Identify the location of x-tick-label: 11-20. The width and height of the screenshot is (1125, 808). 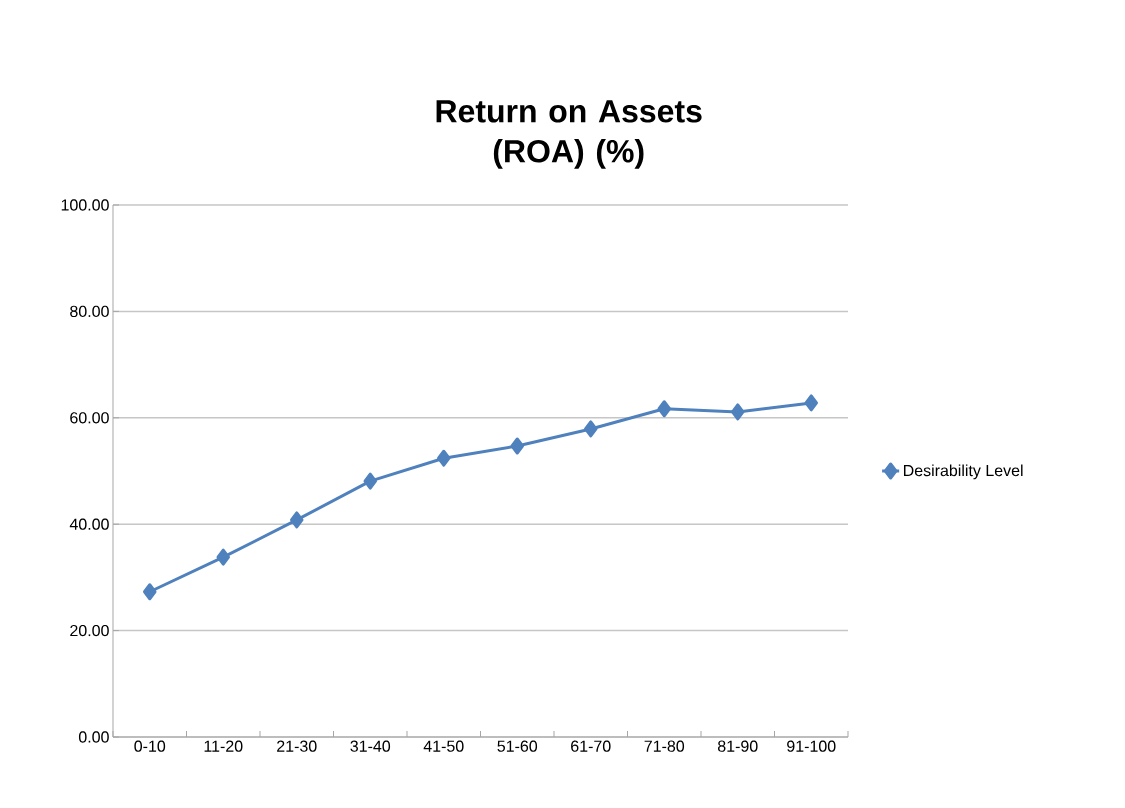
(223, 746).